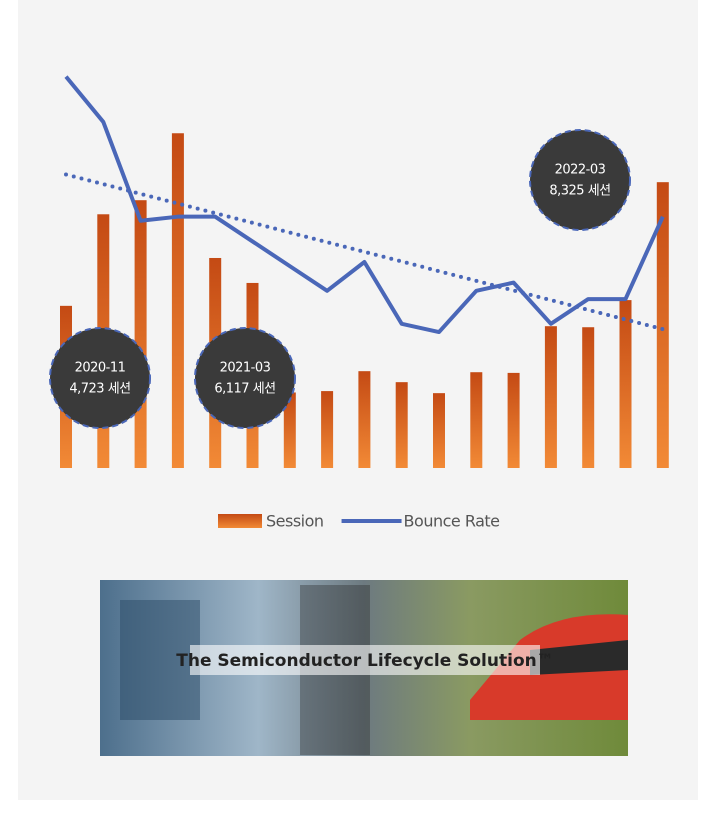 Image resolution: width=716 pixels, height=816 pixels. Describe the element at coordinates (580, 170) in the screenshot. I see `callout-category: 2022-03` at that location.